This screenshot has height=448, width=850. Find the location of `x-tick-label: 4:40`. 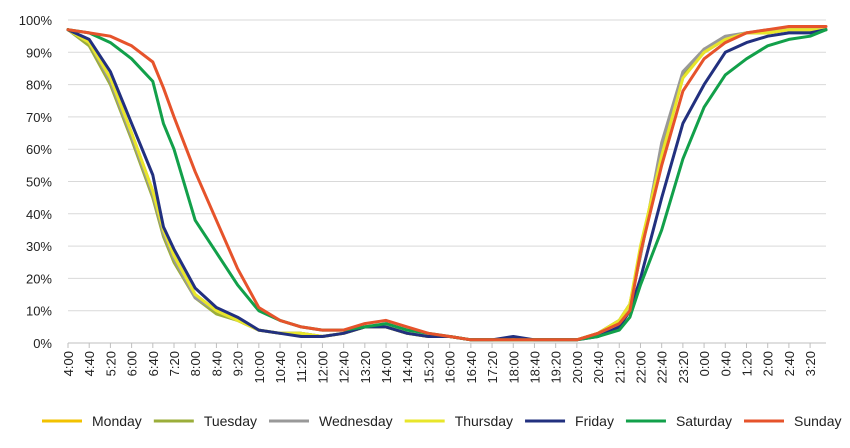

x-tick-label: 4:40 is located at coordinates (89, 363).